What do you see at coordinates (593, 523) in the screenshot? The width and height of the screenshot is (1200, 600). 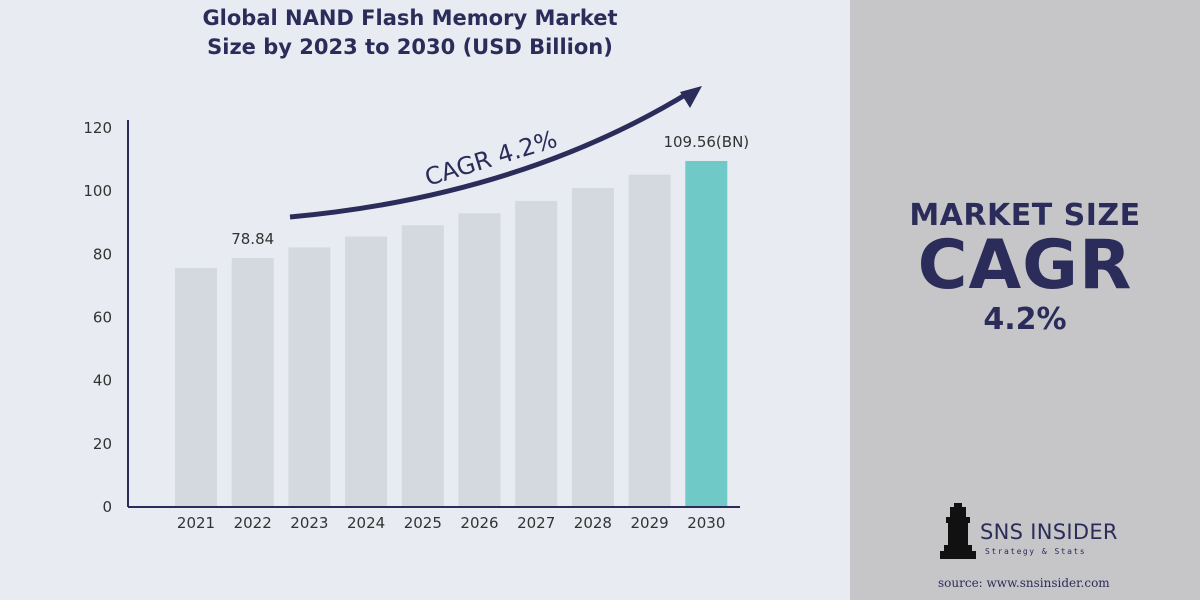 I see `x-tick-label: 2028` at bounding box center [593, 523].